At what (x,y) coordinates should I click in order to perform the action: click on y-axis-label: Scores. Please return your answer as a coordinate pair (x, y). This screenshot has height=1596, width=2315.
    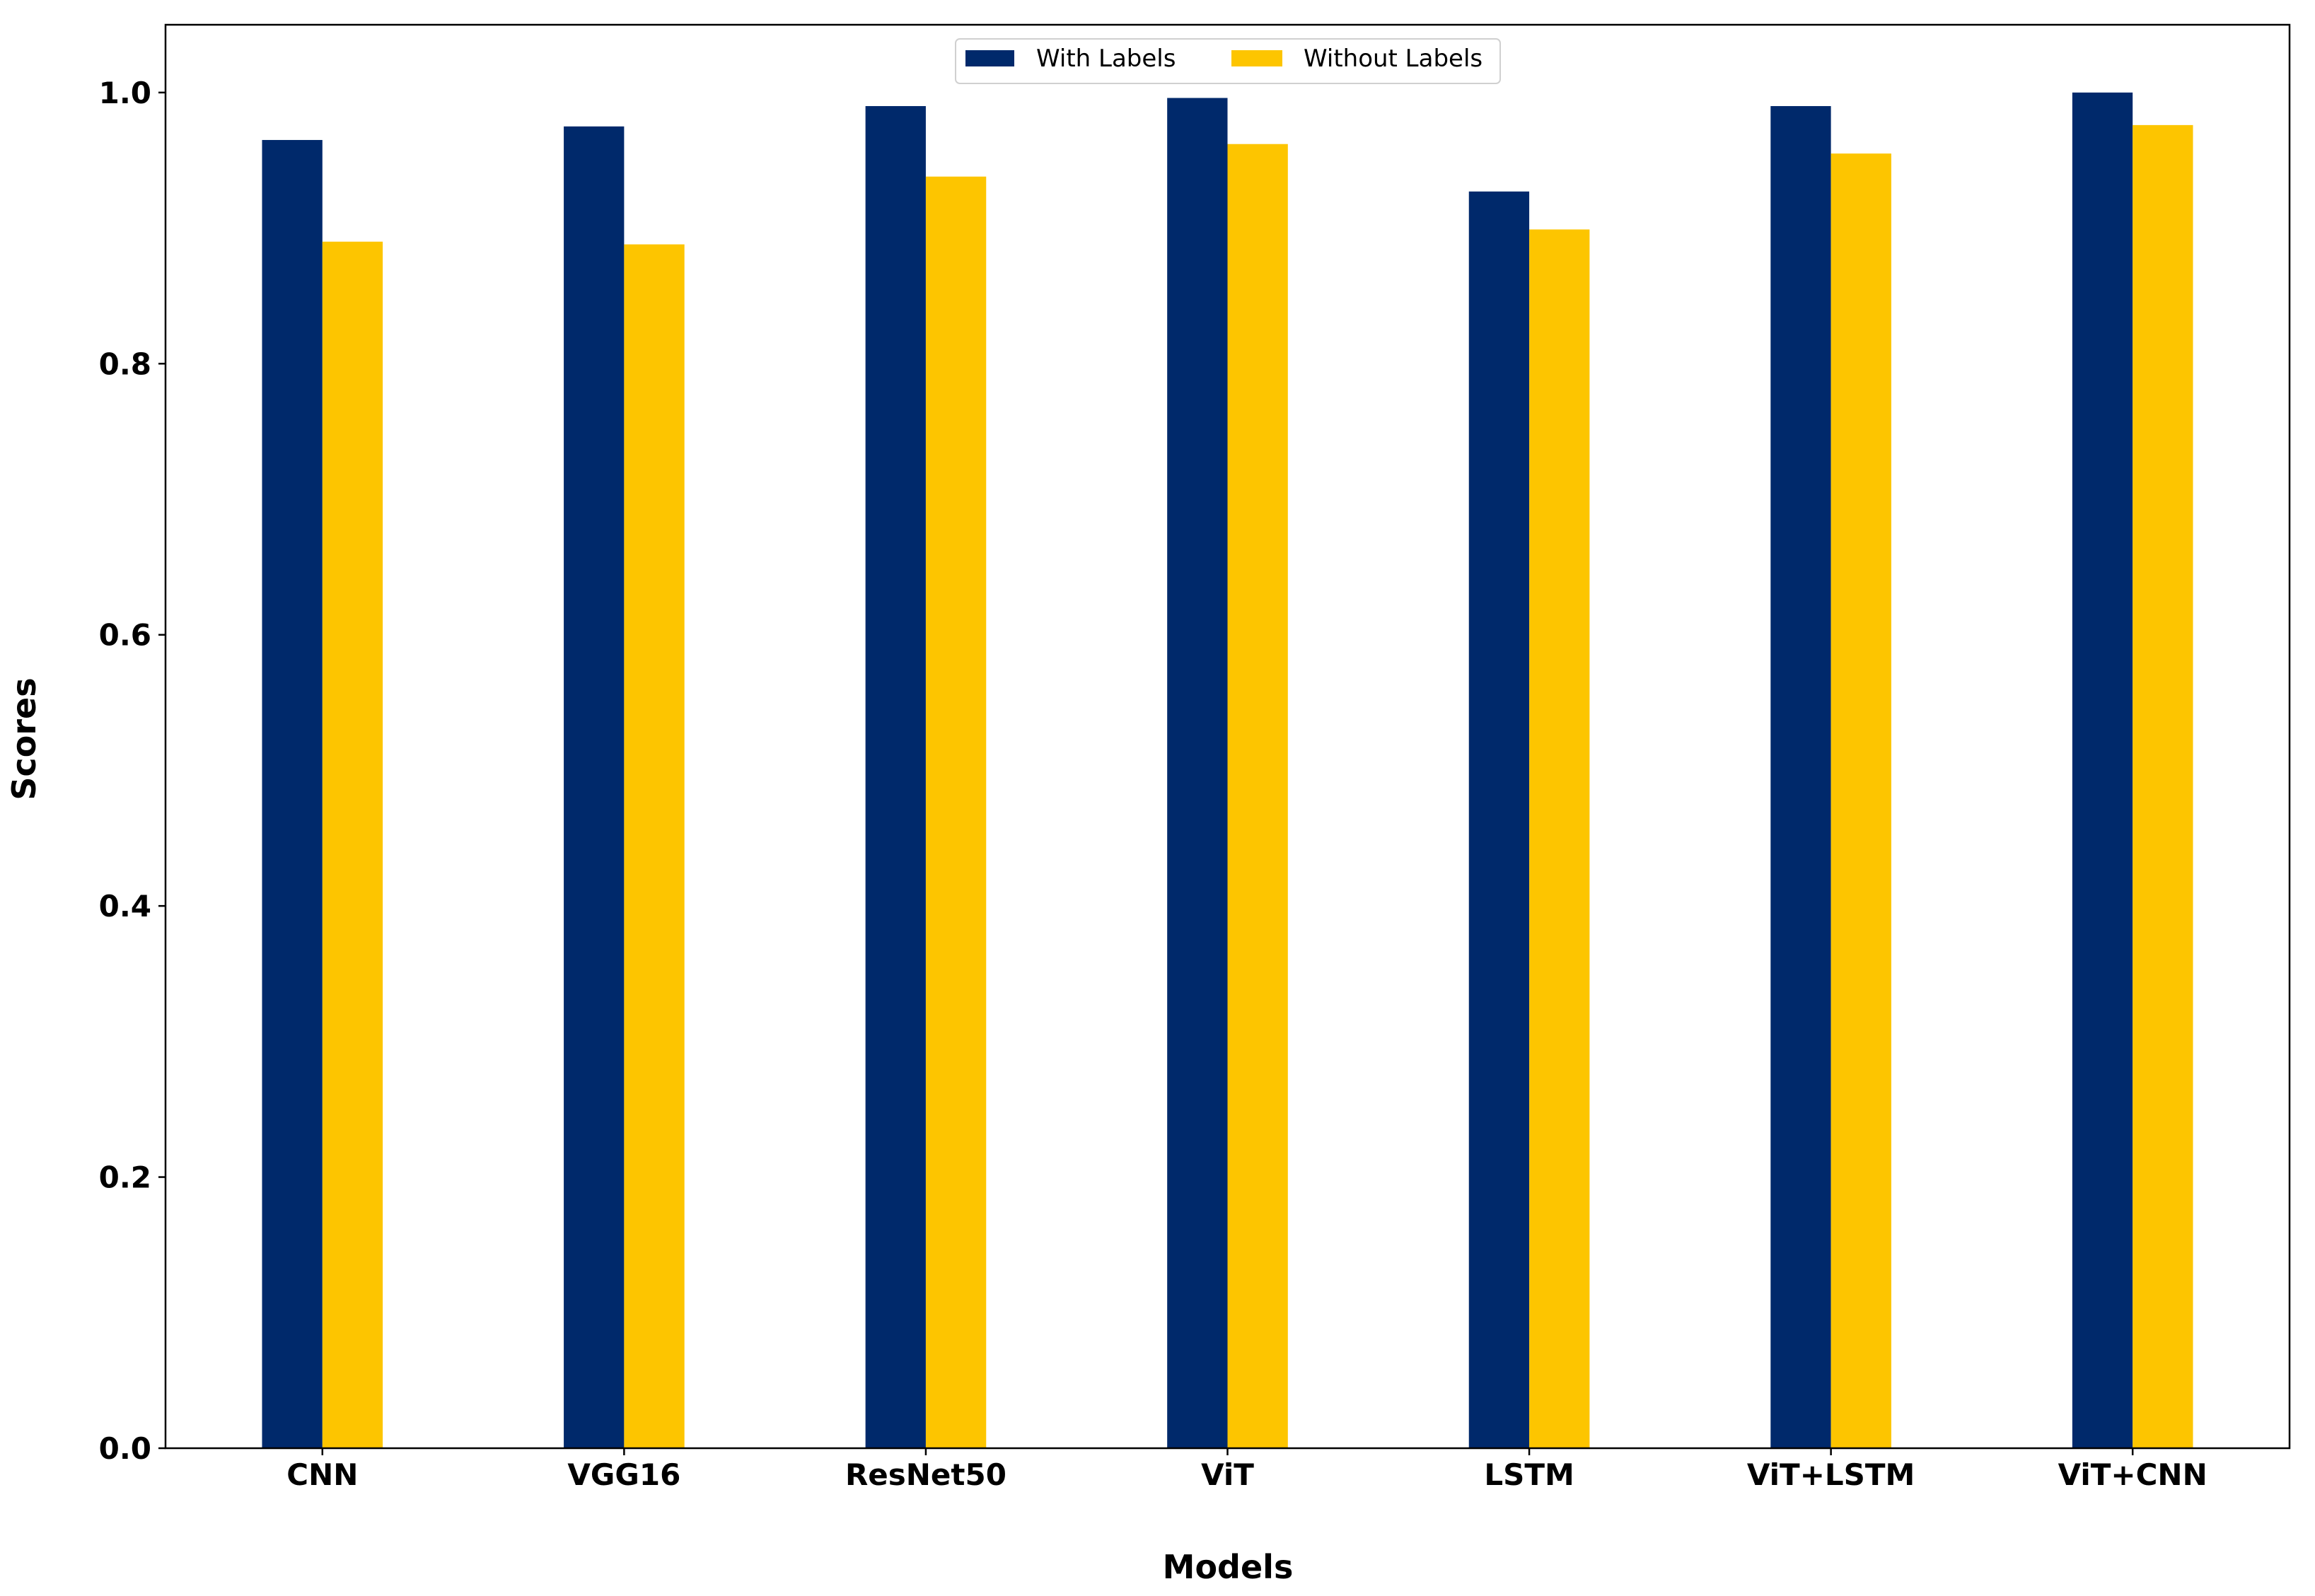
    Looking at the image, I should click on (24, 738).